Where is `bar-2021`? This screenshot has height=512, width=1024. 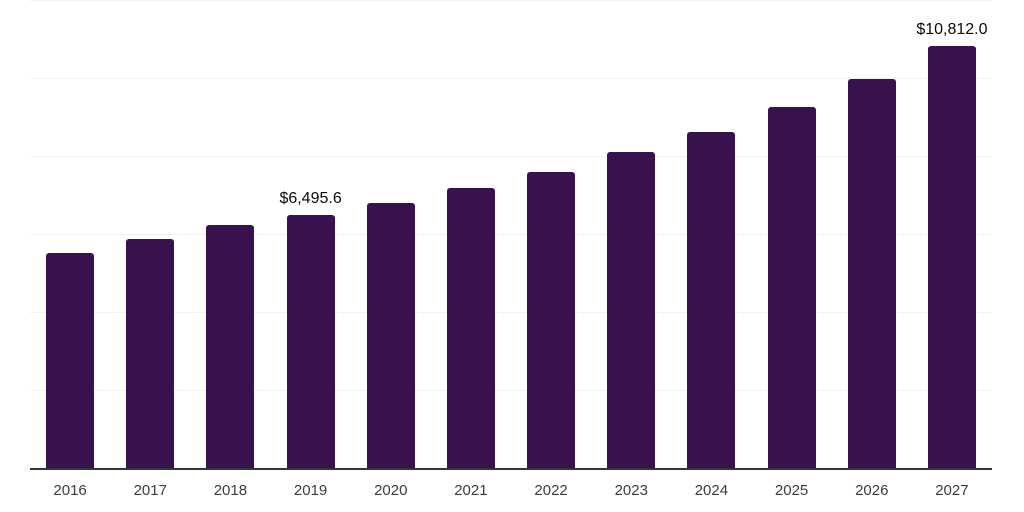
bar-2021 is located at coordinates (470, 328).